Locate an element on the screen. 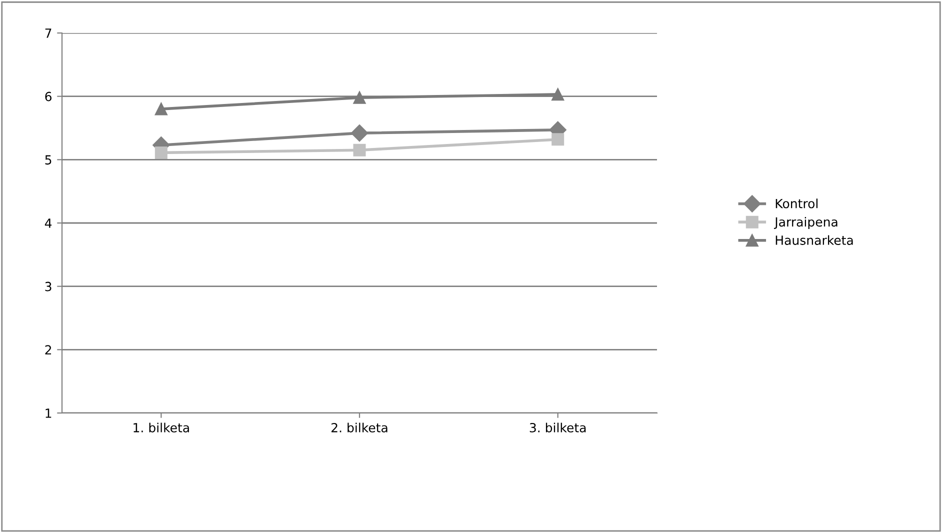 This screenshot has height=532, width=942. legend-label: Hausnarketa is located at coordinates (814, 240).